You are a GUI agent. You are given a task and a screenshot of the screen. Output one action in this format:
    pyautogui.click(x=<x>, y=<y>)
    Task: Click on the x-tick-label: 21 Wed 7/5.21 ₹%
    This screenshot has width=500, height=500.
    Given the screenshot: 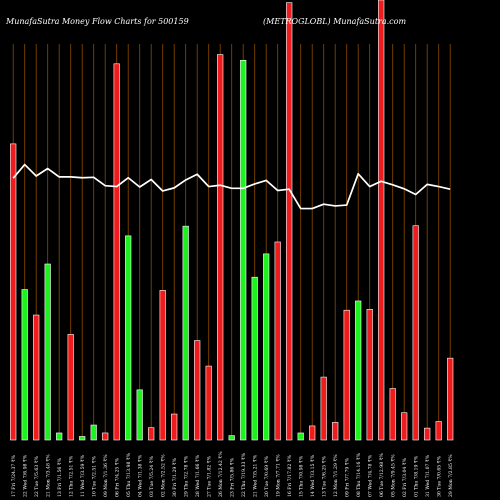 What is the action you would take?
    pyautogui.click(x=255, y=475)
    